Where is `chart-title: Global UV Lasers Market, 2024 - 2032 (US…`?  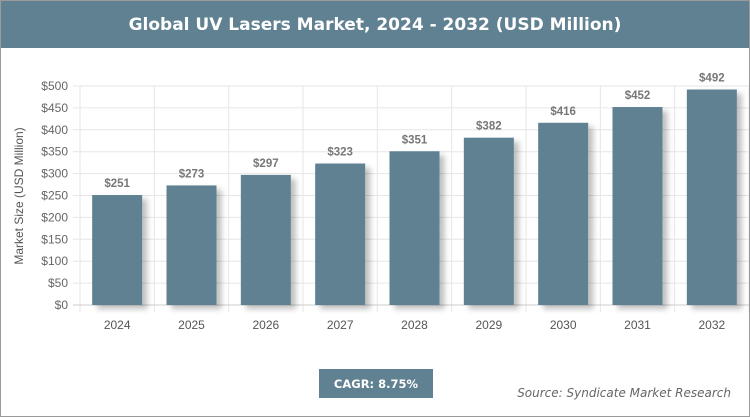
chart-title: Global UV Lasers Market, 2024 - 2032 (US… is located at coordinates (375, 24).